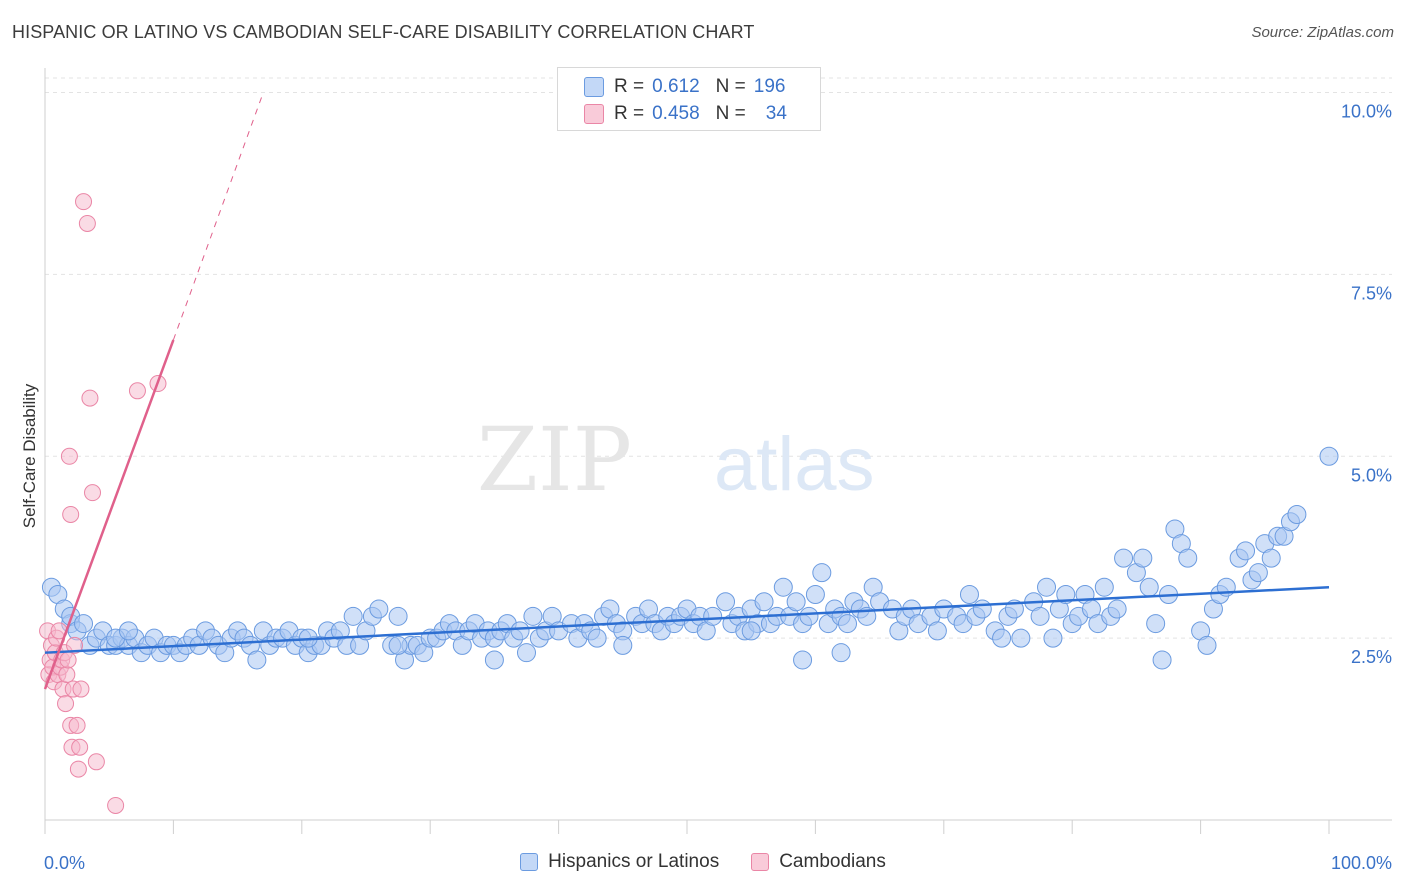 This screenshot has width=1406, height=892. What do you see at coordinates (832, 861) in the screenshot?
I see `legend-label-cambodian: Cambodians` at bounding box center [832, 861].